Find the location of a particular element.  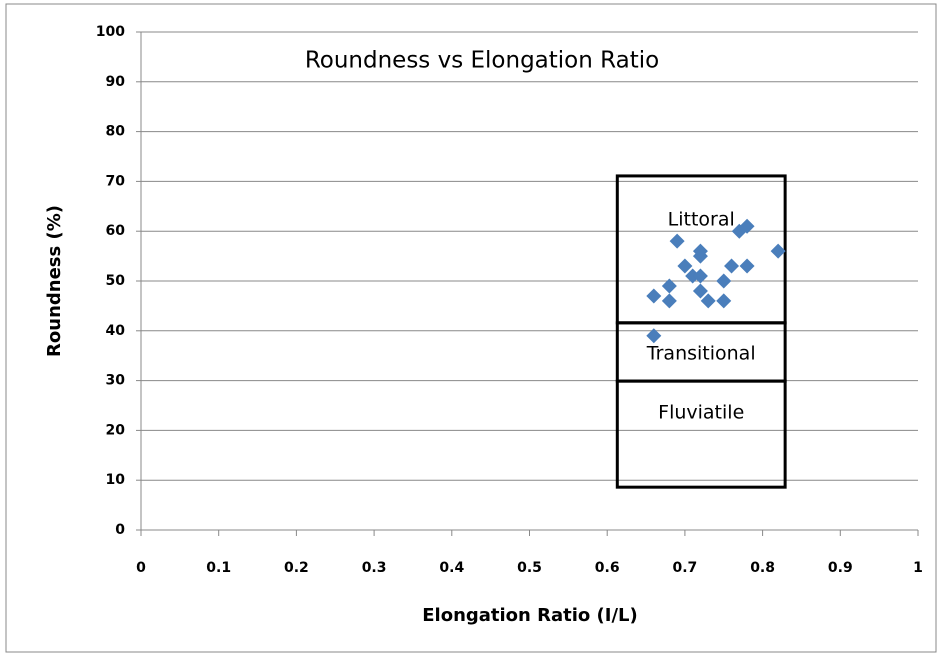

x-tick-label: 0.8 is located at coordinates (762, 568).